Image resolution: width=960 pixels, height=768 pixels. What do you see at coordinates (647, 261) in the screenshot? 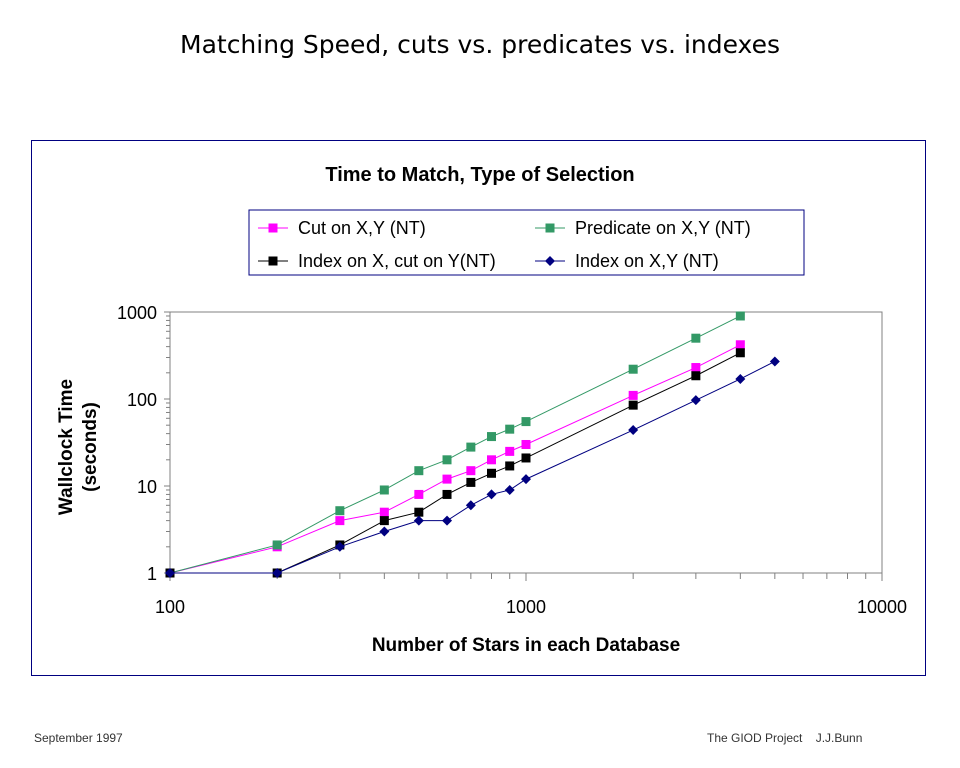
I see `legend-label: Index on X,Y (NT)` at bounding box center [647, 261].